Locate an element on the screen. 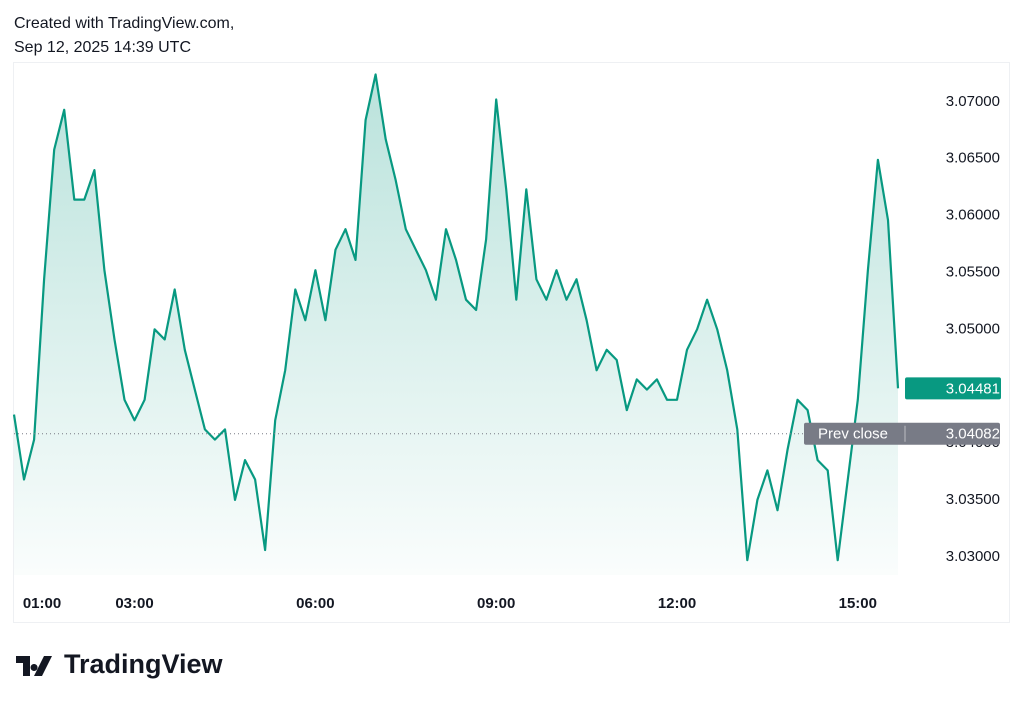 This screenshot has height=712, width=1024. x-tick-label: 01:00 is located at coordinates (42, 603).